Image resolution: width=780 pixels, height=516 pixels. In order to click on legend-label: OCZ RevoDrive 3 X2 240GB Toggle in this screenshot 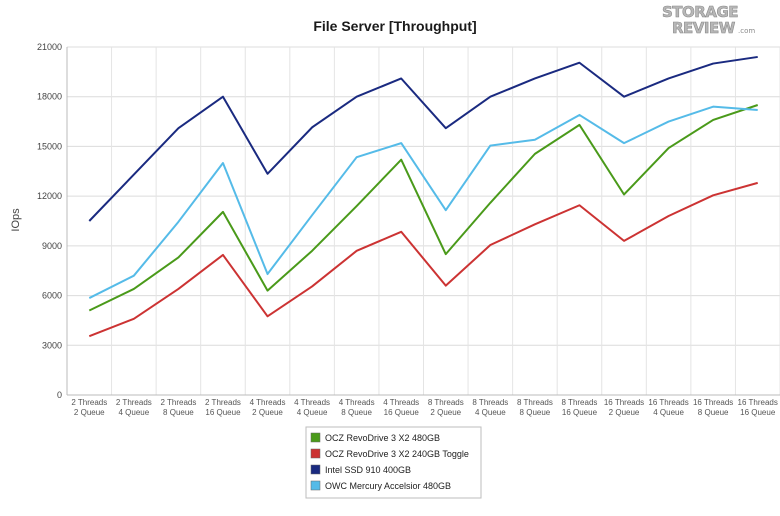, I will do `click(397, 454)`.